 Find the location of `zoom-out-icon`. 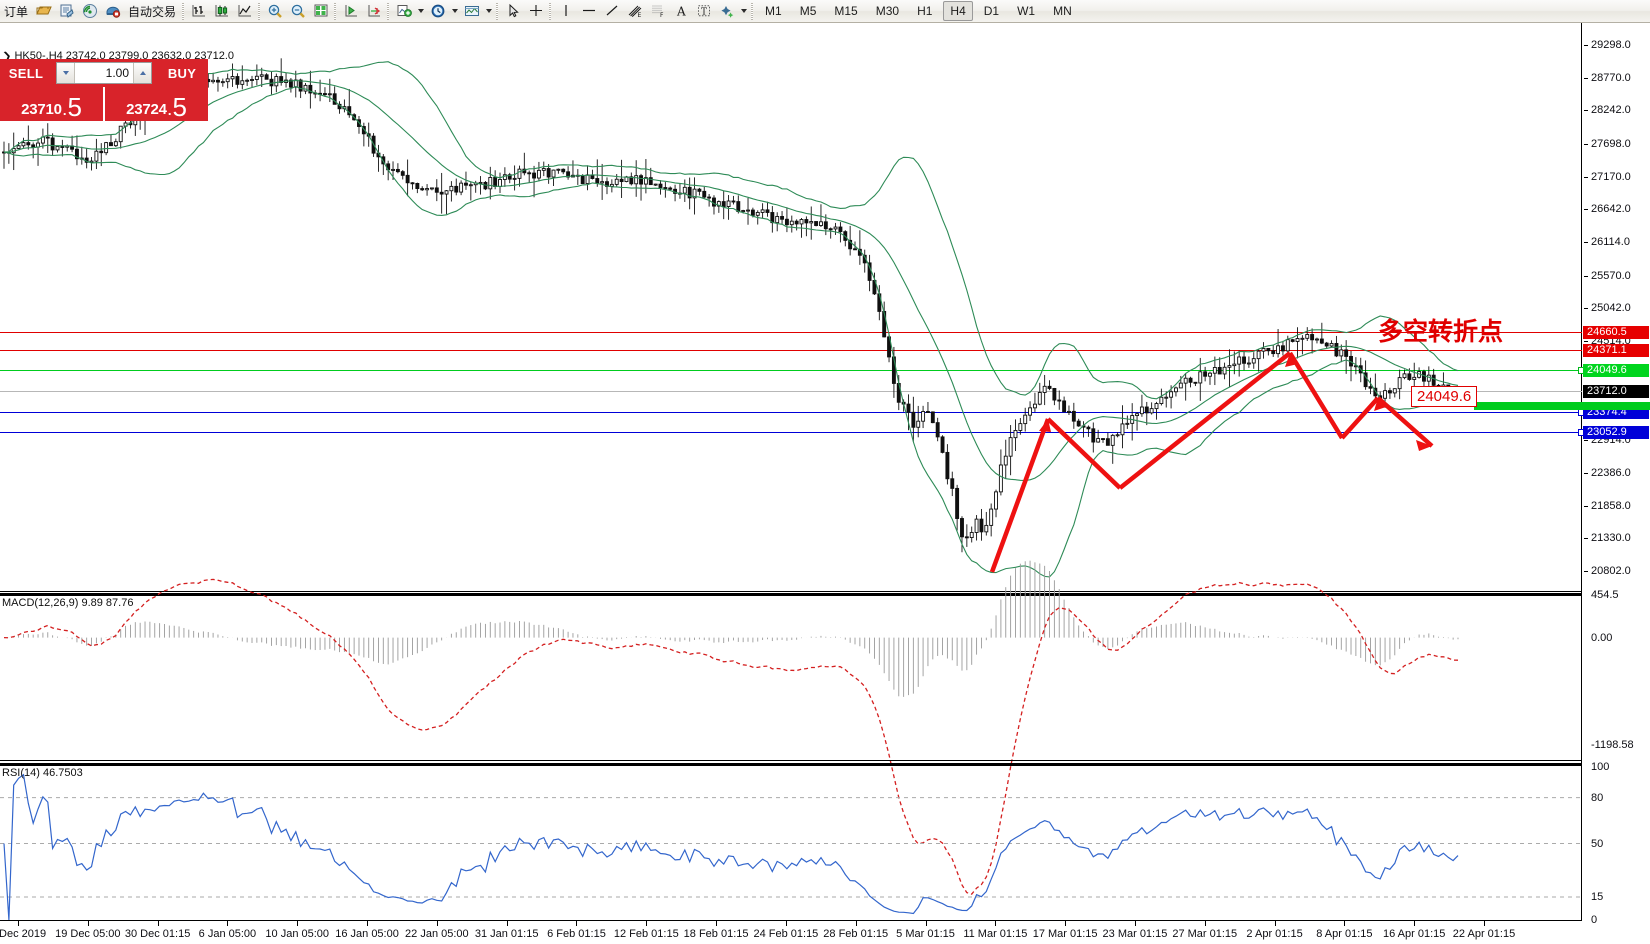

zoom-out-icon is located at coordinates (297, 11).